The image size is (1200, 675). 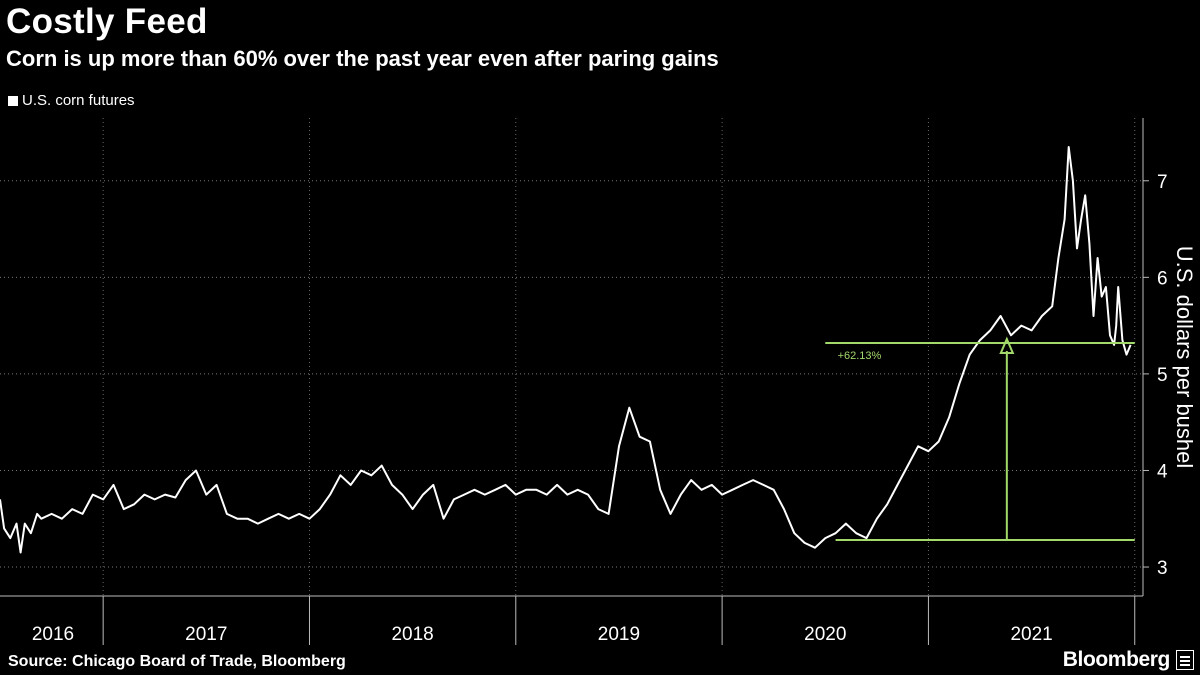 I want to click on terminal-icon, so click(x=1185, y=660).